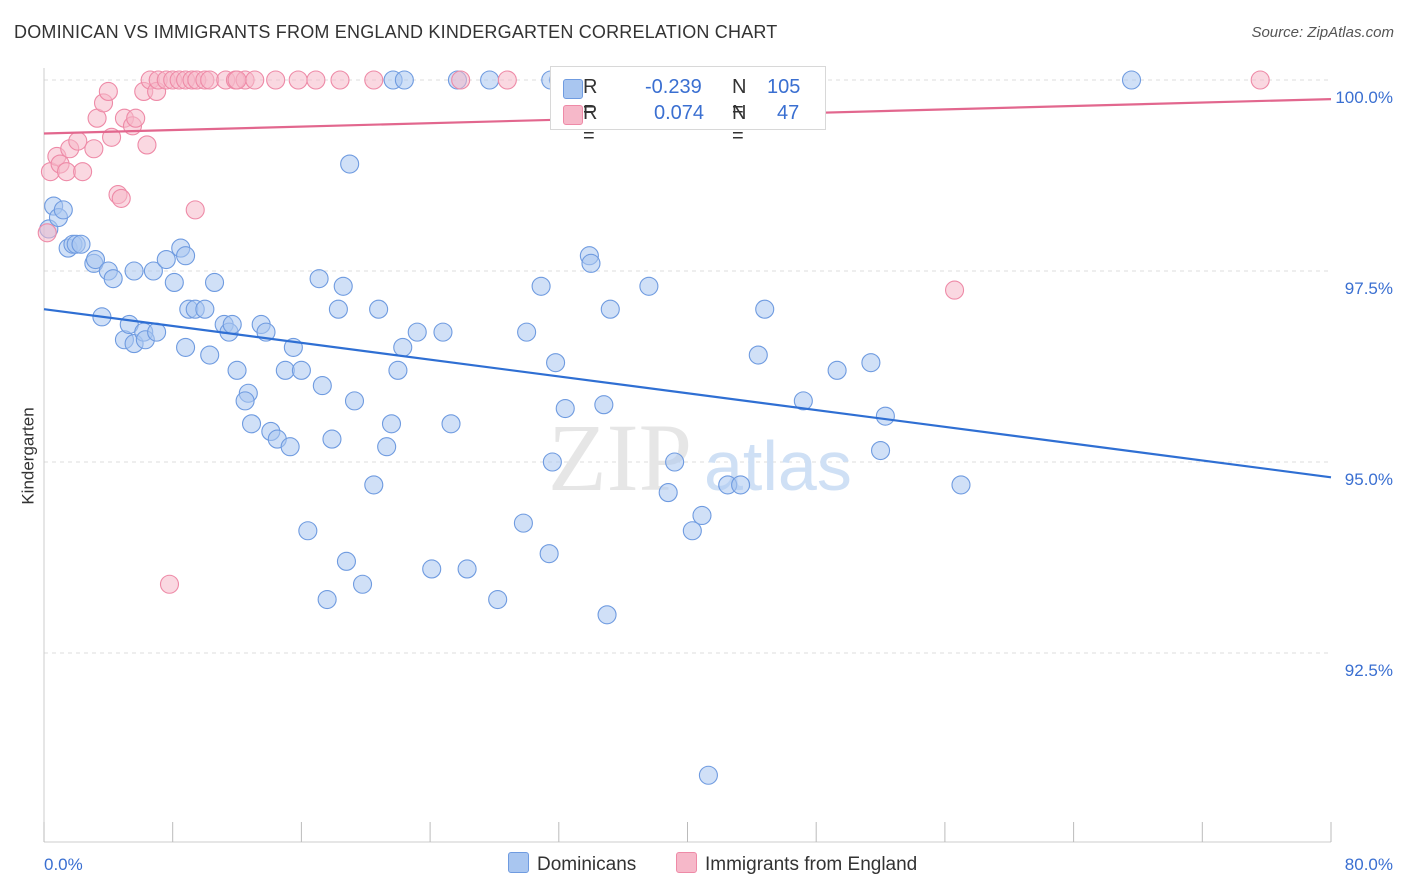  Describe the element at coordinates (518, 862) in the screenshot. I see `legend-swatch-dominicans` at that location.